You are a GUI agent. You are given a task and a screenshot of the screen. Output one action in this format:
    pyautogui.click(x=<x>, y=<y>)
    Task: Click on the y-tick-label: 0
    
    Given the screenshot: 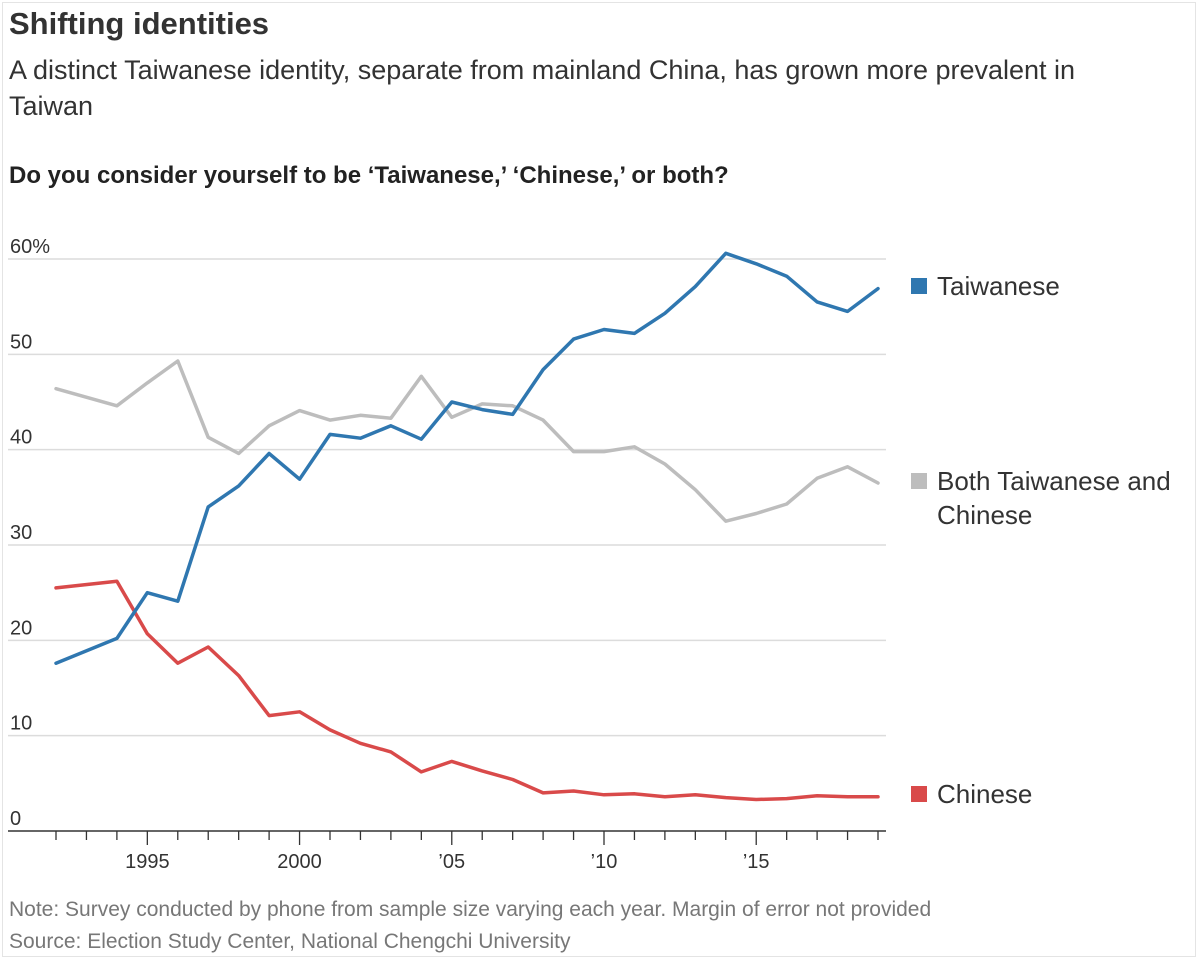 What is the action you would take?
    pyautogui.click(x=15, y=819)
    